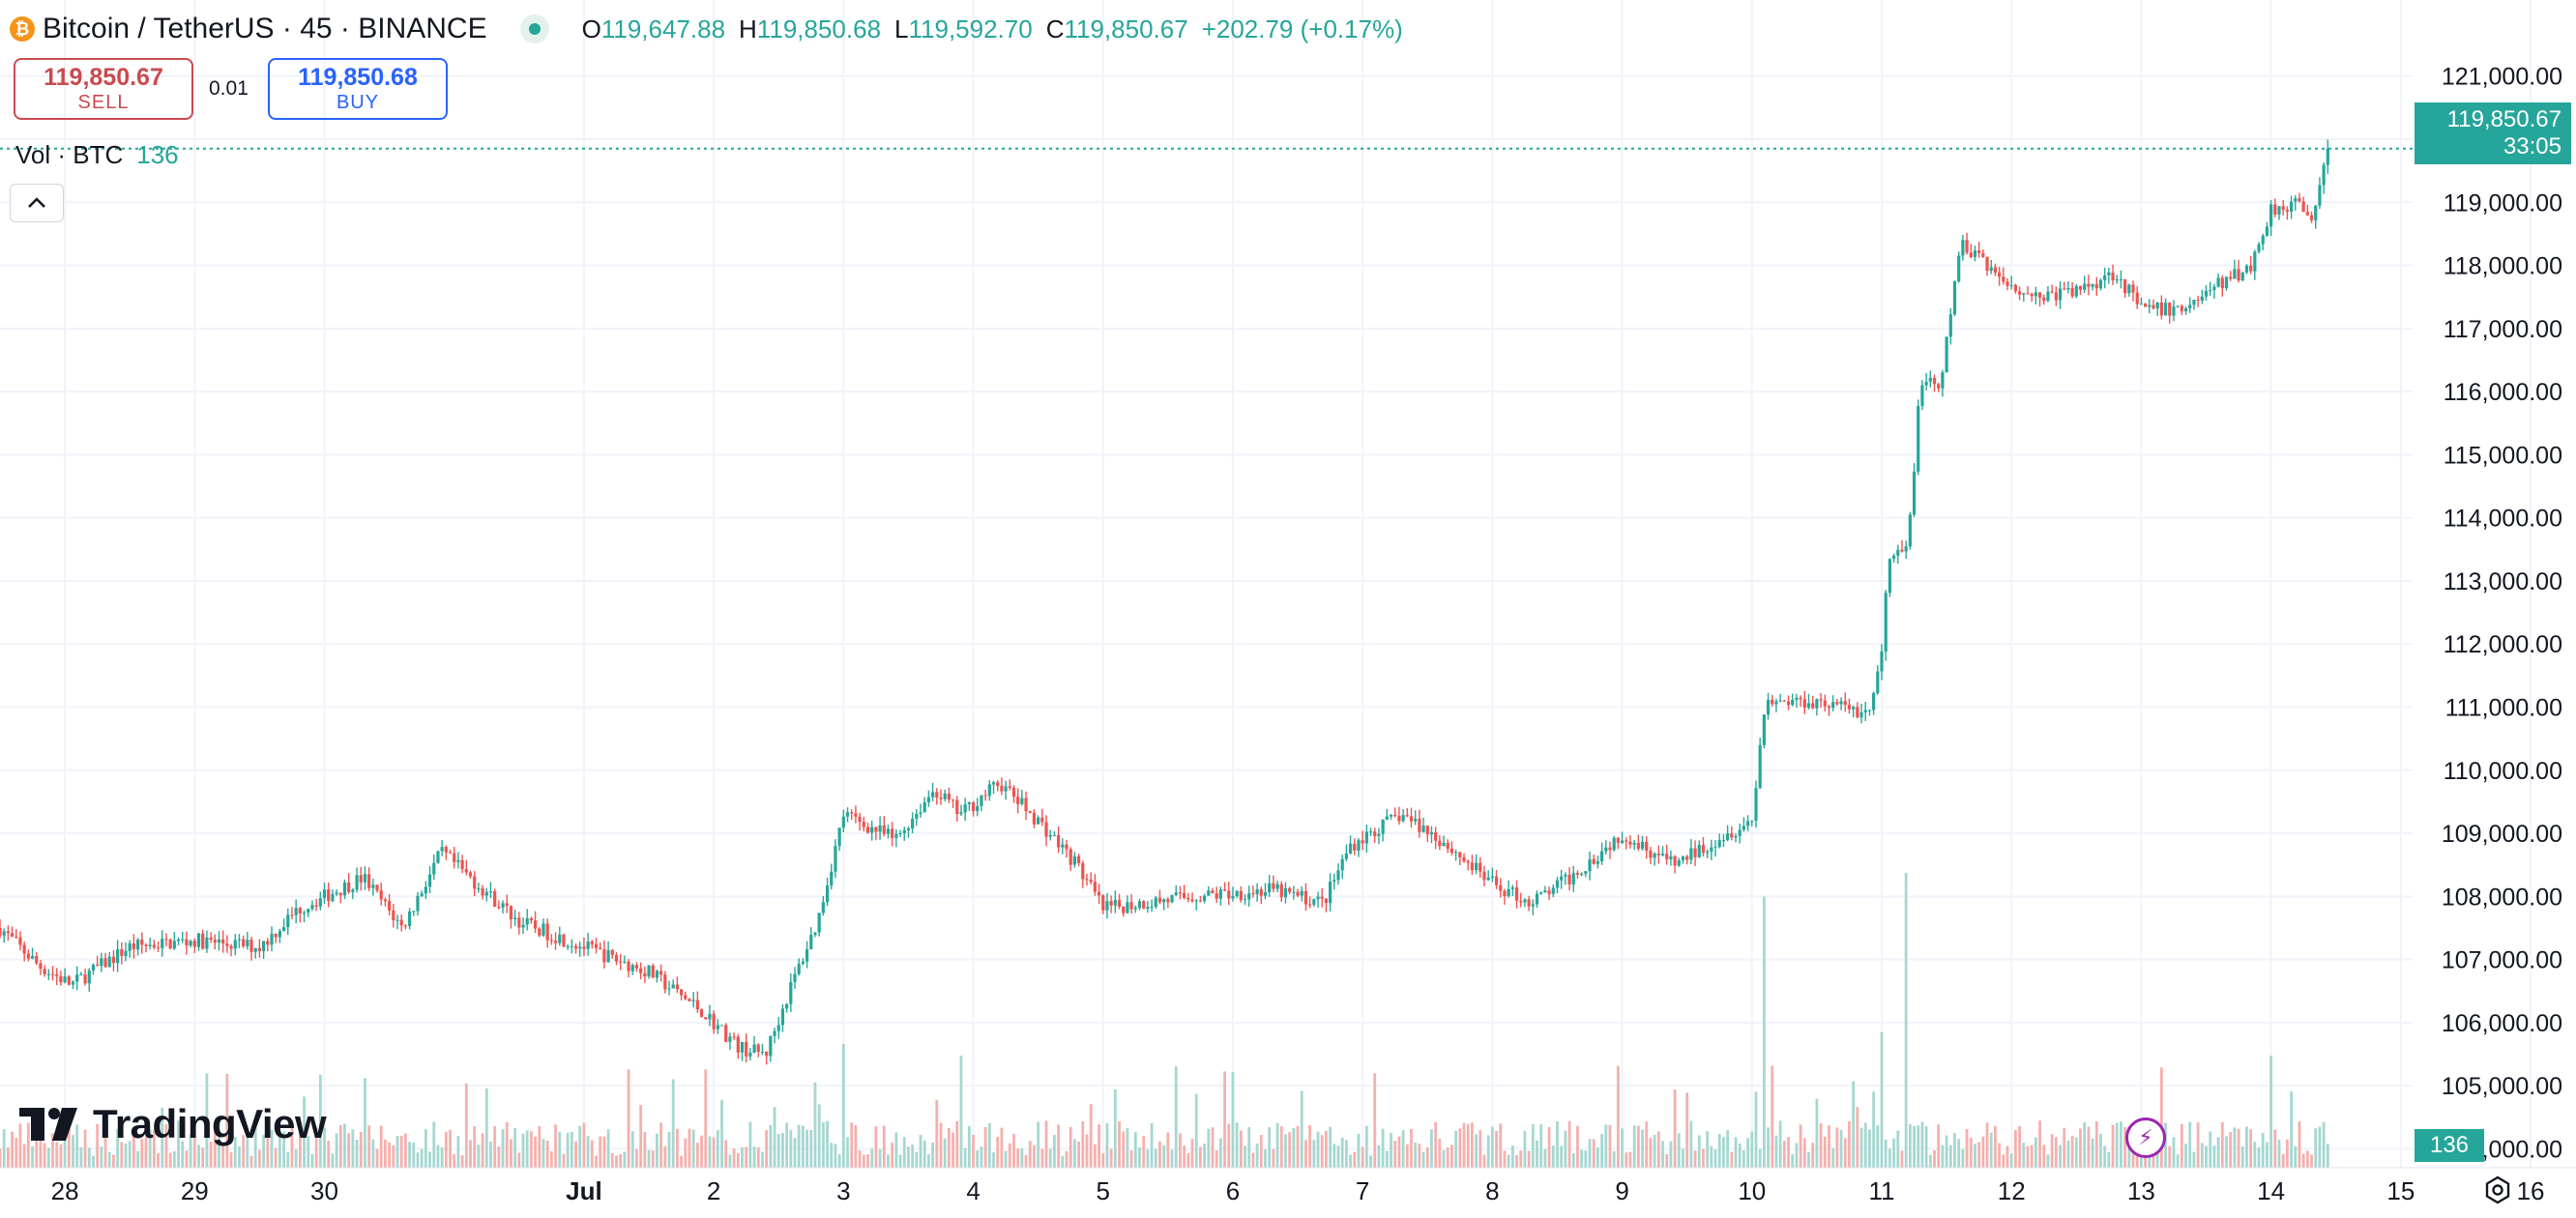 This screenshot has width=2576, height=1218. I want to click on tradingview-logo: TradingView, so click(173, 1124).